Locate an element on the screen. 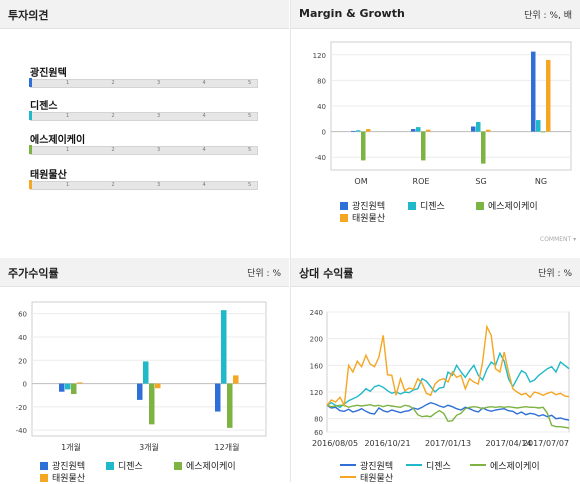 The width and height of the screenshot is (580, 484). margin-legend: 광진원텍 디젠스 에스제이케이 태원물산 is located at coordinates (460, 214).